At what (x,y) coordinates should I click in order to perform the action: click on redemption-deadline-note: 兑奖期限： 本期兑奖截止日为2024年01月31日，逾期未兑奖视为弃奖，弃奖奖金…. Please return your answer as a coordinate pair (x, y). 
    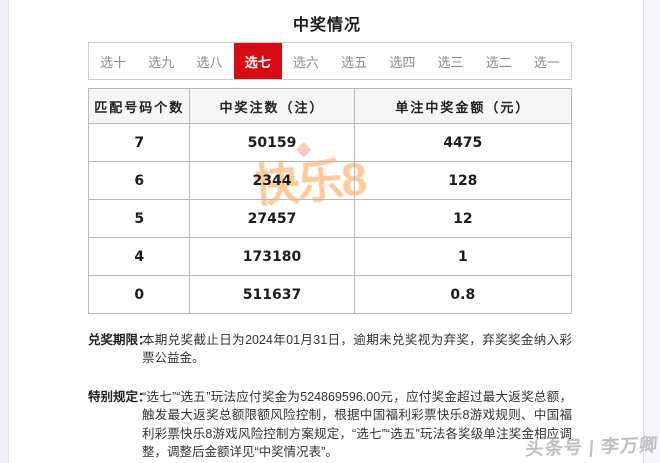
    Looking at the image, I should click on (330, 349).